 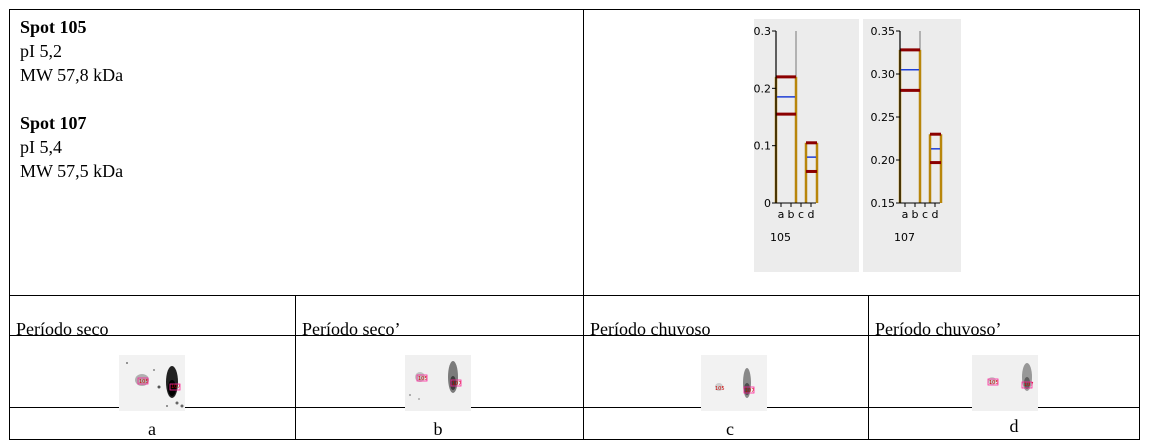 What do you see at coordinates (9, 224) in the screenshot?
I see `table-border-left` at bounding box center [9, 224].